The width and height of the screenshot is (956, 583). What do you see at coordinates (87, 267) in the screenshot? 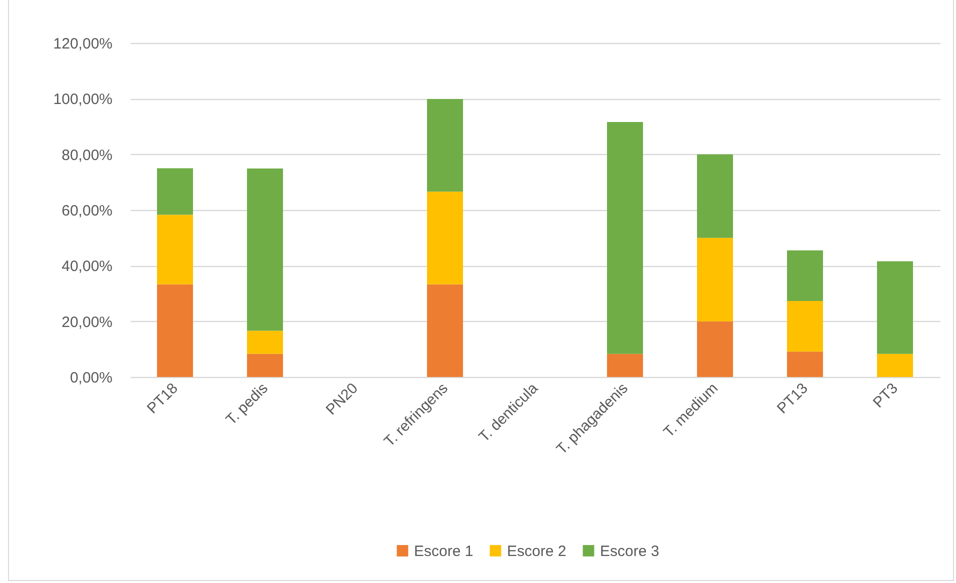
I see `y-tick-label: 40,00%` at bounding box center [87, 267].